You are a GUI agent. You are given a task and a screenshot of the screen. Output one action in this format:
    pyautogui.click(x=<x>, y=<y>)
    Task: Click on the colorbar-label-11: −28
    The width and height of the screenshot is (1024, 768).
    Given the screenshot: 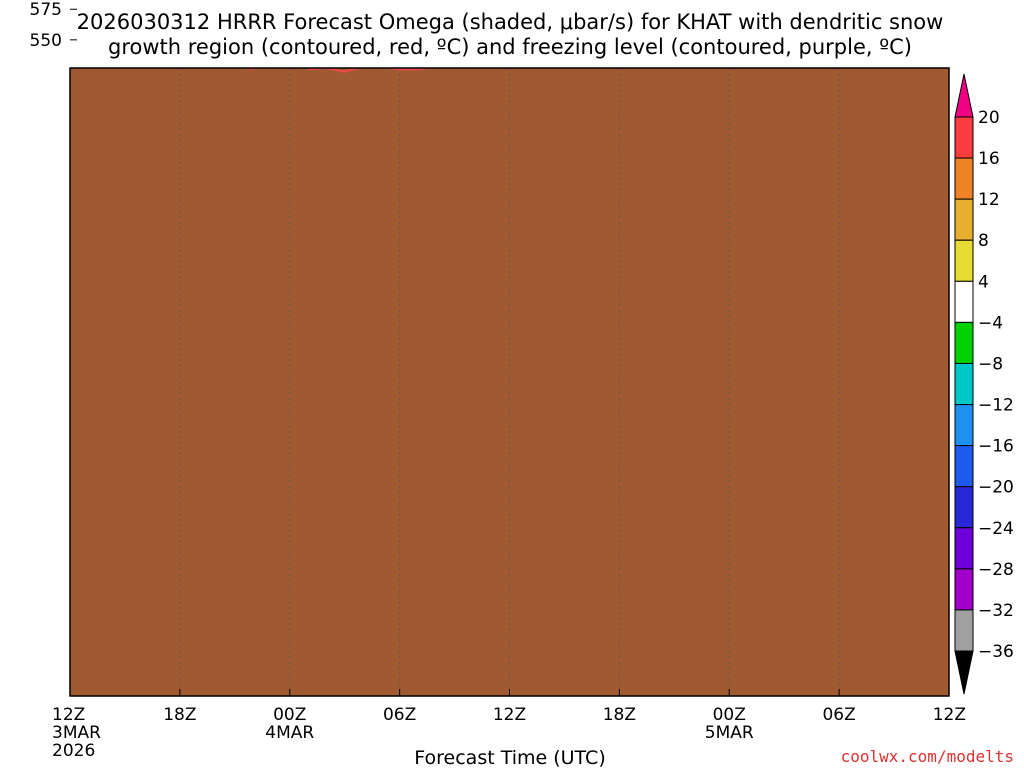 What is the action you would take?
    pyautogui.click(x=996, y=570)
    